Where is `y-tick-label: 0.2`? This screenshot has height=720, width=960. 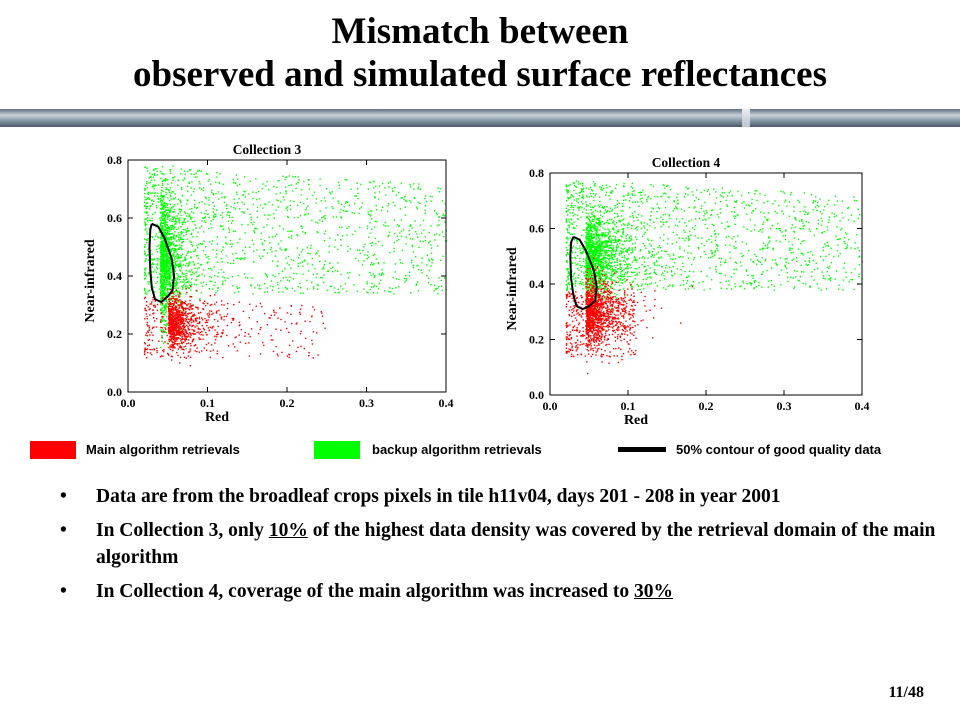
y-tick-label: 0.2 is located at coordinates (114, 334).